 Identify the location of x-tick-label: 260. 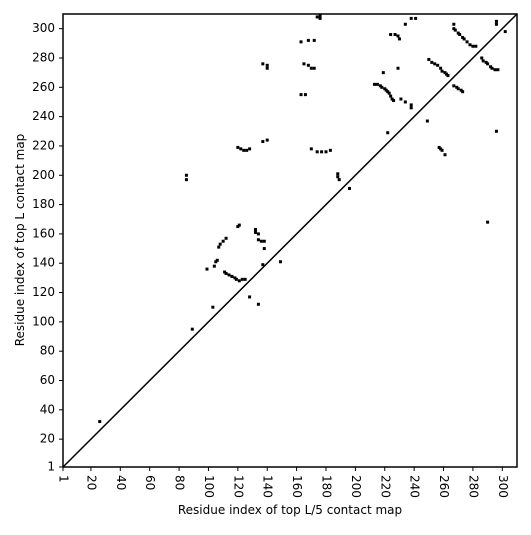
(444, 486).